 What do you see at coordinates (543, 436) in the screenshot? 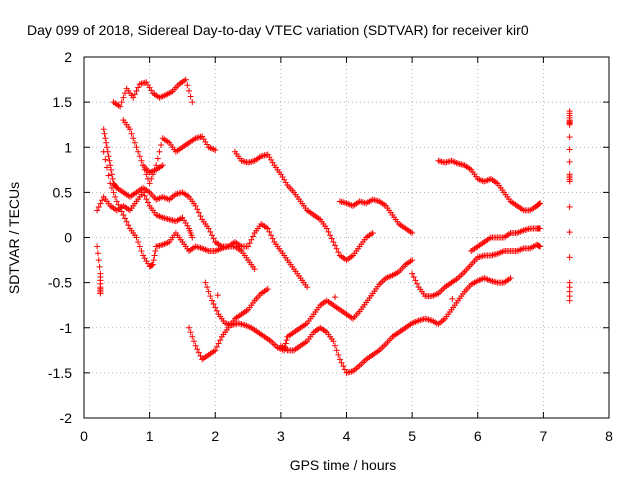
I see `x-tick-label: 7` at bounding box center [543, 436].